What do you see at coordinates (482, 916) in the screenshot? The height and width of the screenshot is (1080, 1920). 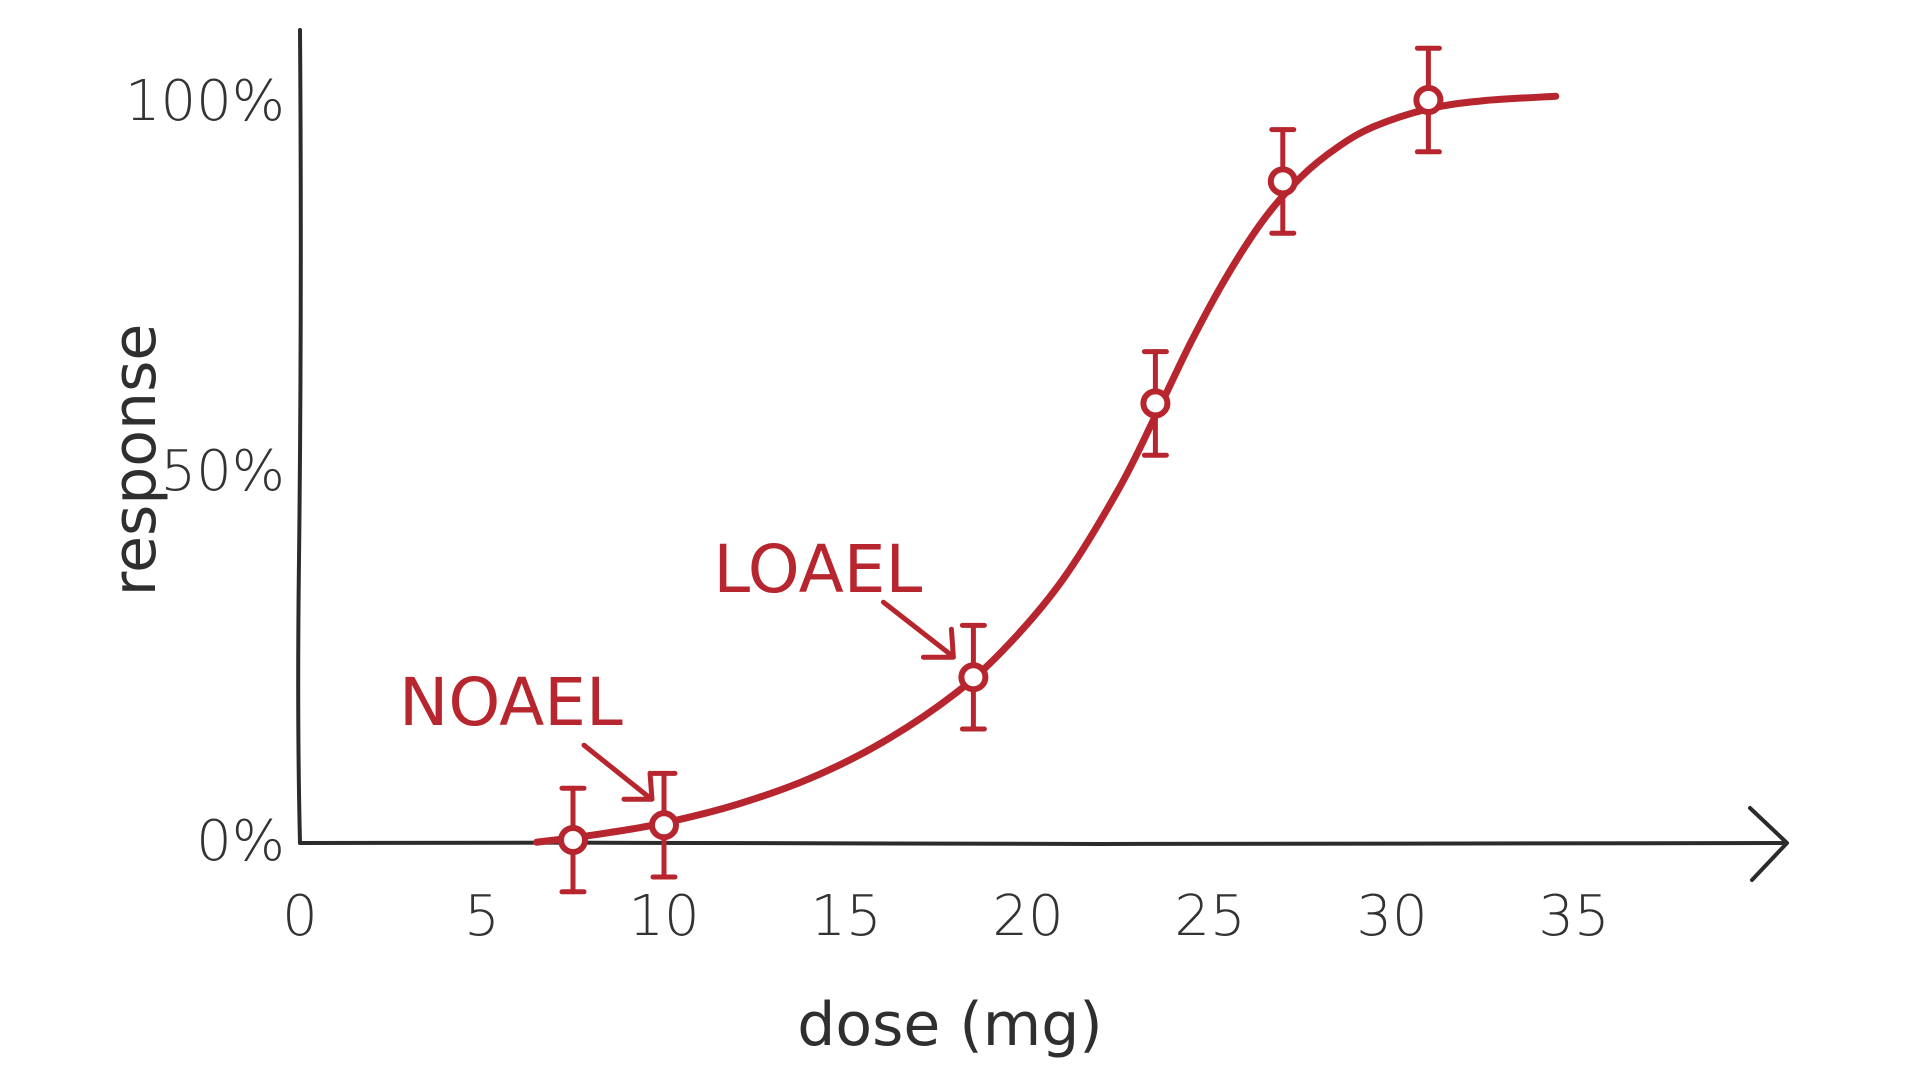 I see `x-tick-label: 5` at bounding box center [482, 916].